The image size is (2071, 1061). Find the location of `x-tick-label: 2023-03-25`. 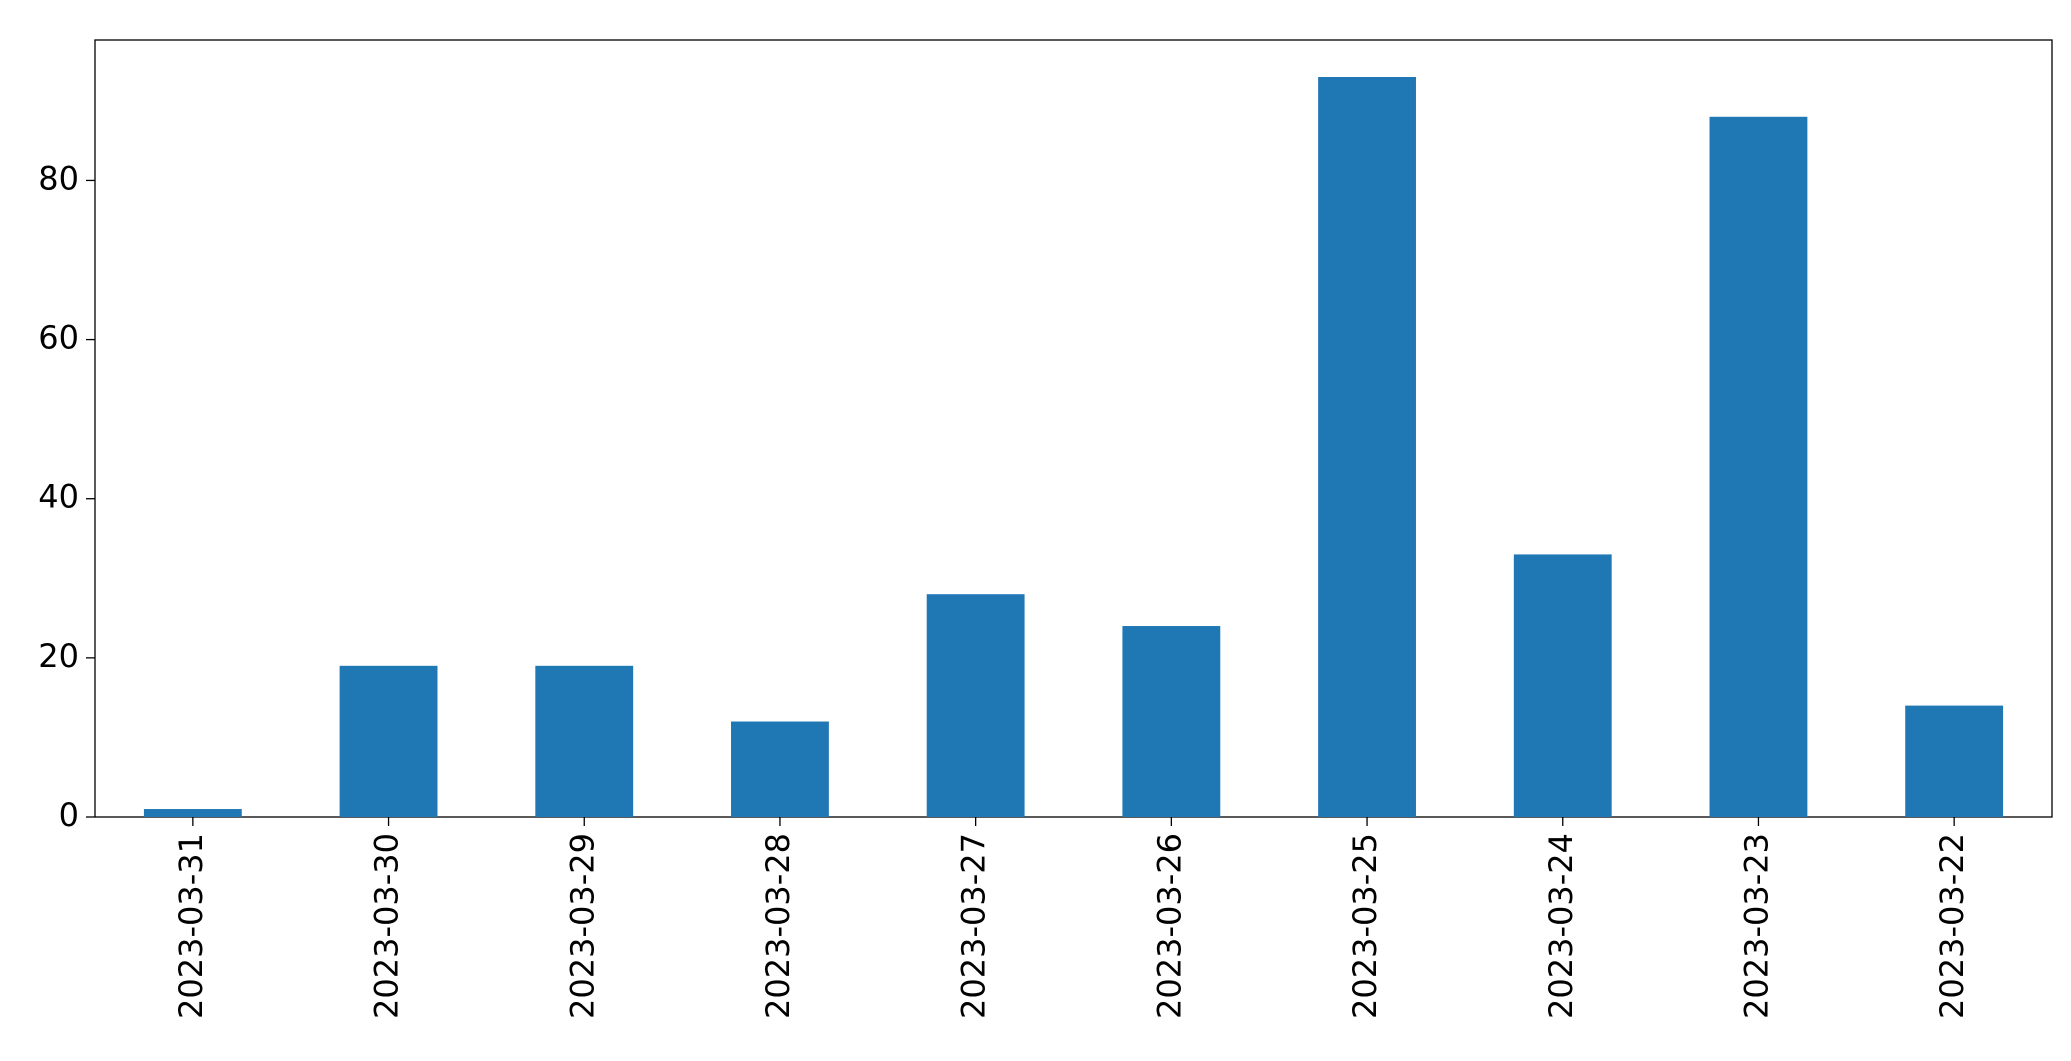

x-tick-label: 2023-03-25 is located at coordinates (1365, 926).